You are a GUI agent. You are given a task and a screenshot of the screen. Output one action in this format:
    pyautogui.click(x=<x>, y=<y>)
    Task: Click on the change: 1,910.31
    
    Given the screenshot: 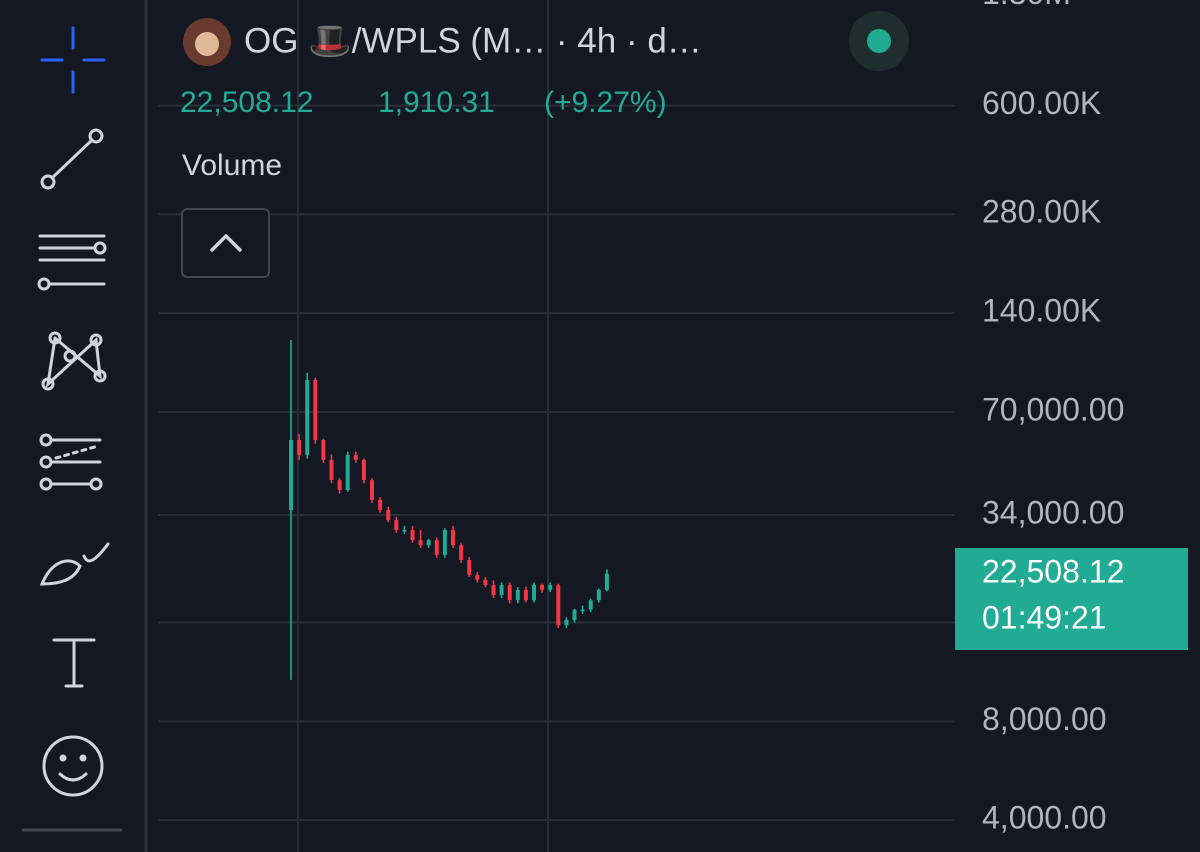 What is the action you would take?
    pyautogui.click(x=436, y=102)
    